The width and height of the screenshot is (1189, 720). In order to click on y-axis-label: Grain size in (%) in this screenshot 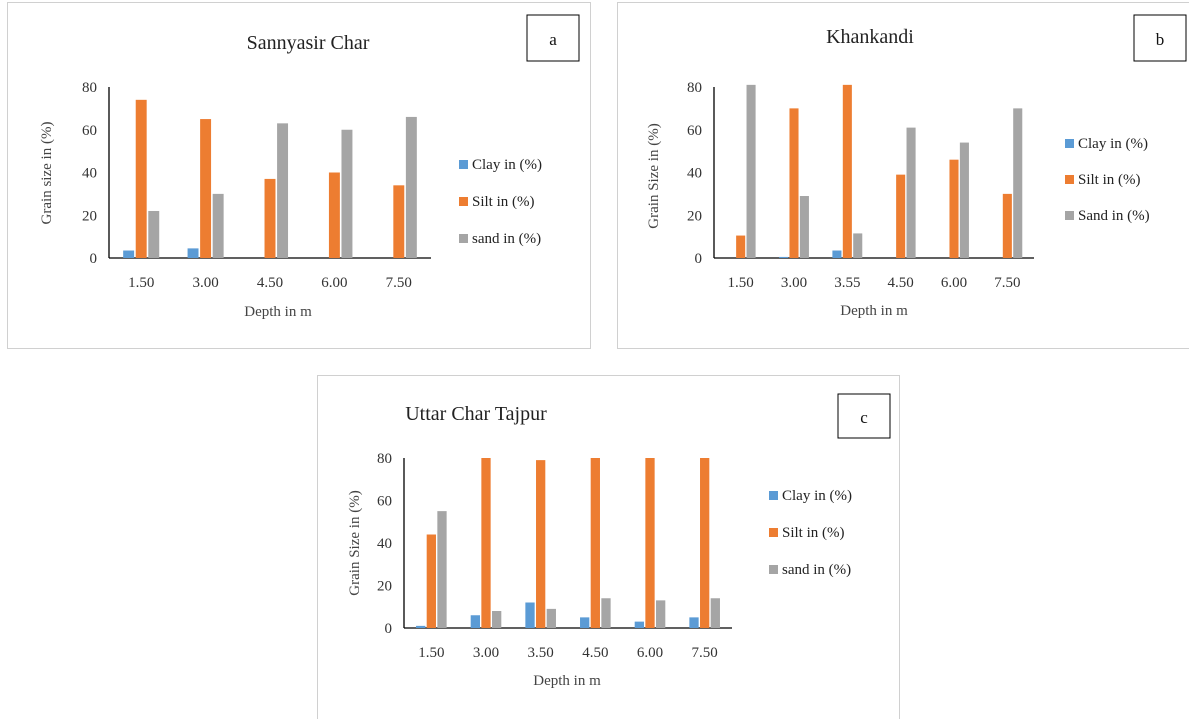, I will do `click(47, 173)`.